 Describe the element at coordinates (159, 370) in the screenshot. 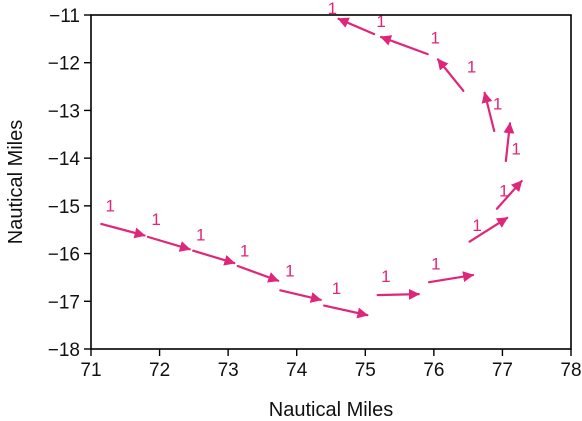

I see `x-tick-label: 72` at that location.